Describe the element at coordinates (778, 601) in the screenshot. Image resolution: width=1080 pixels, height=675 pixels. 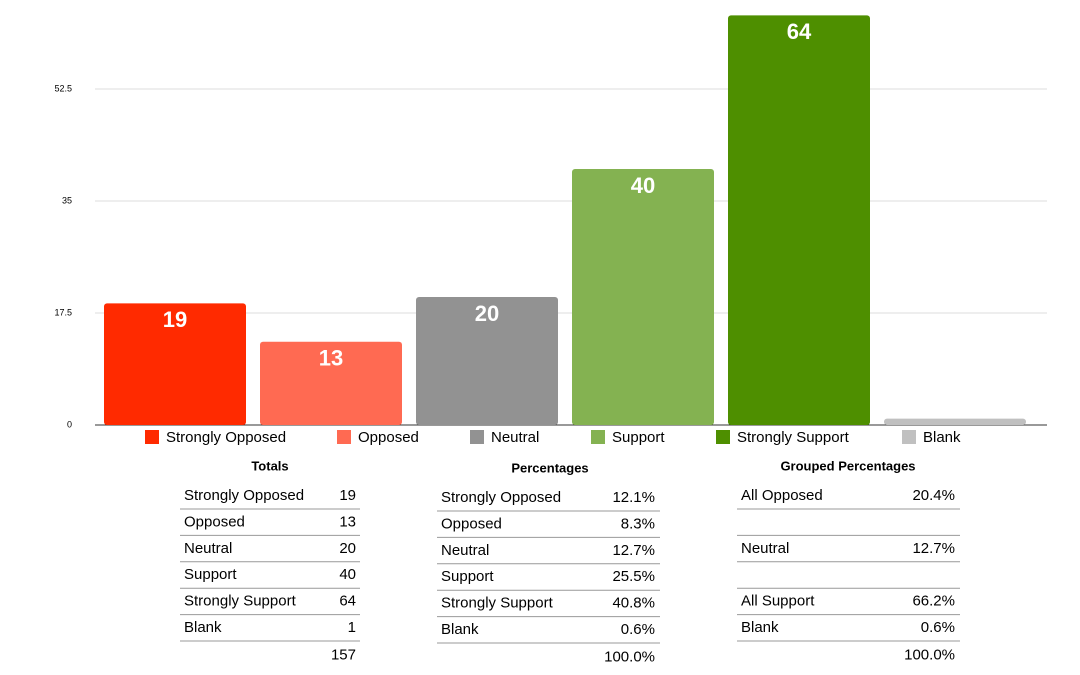
I see `row-label: All Support` at that location.